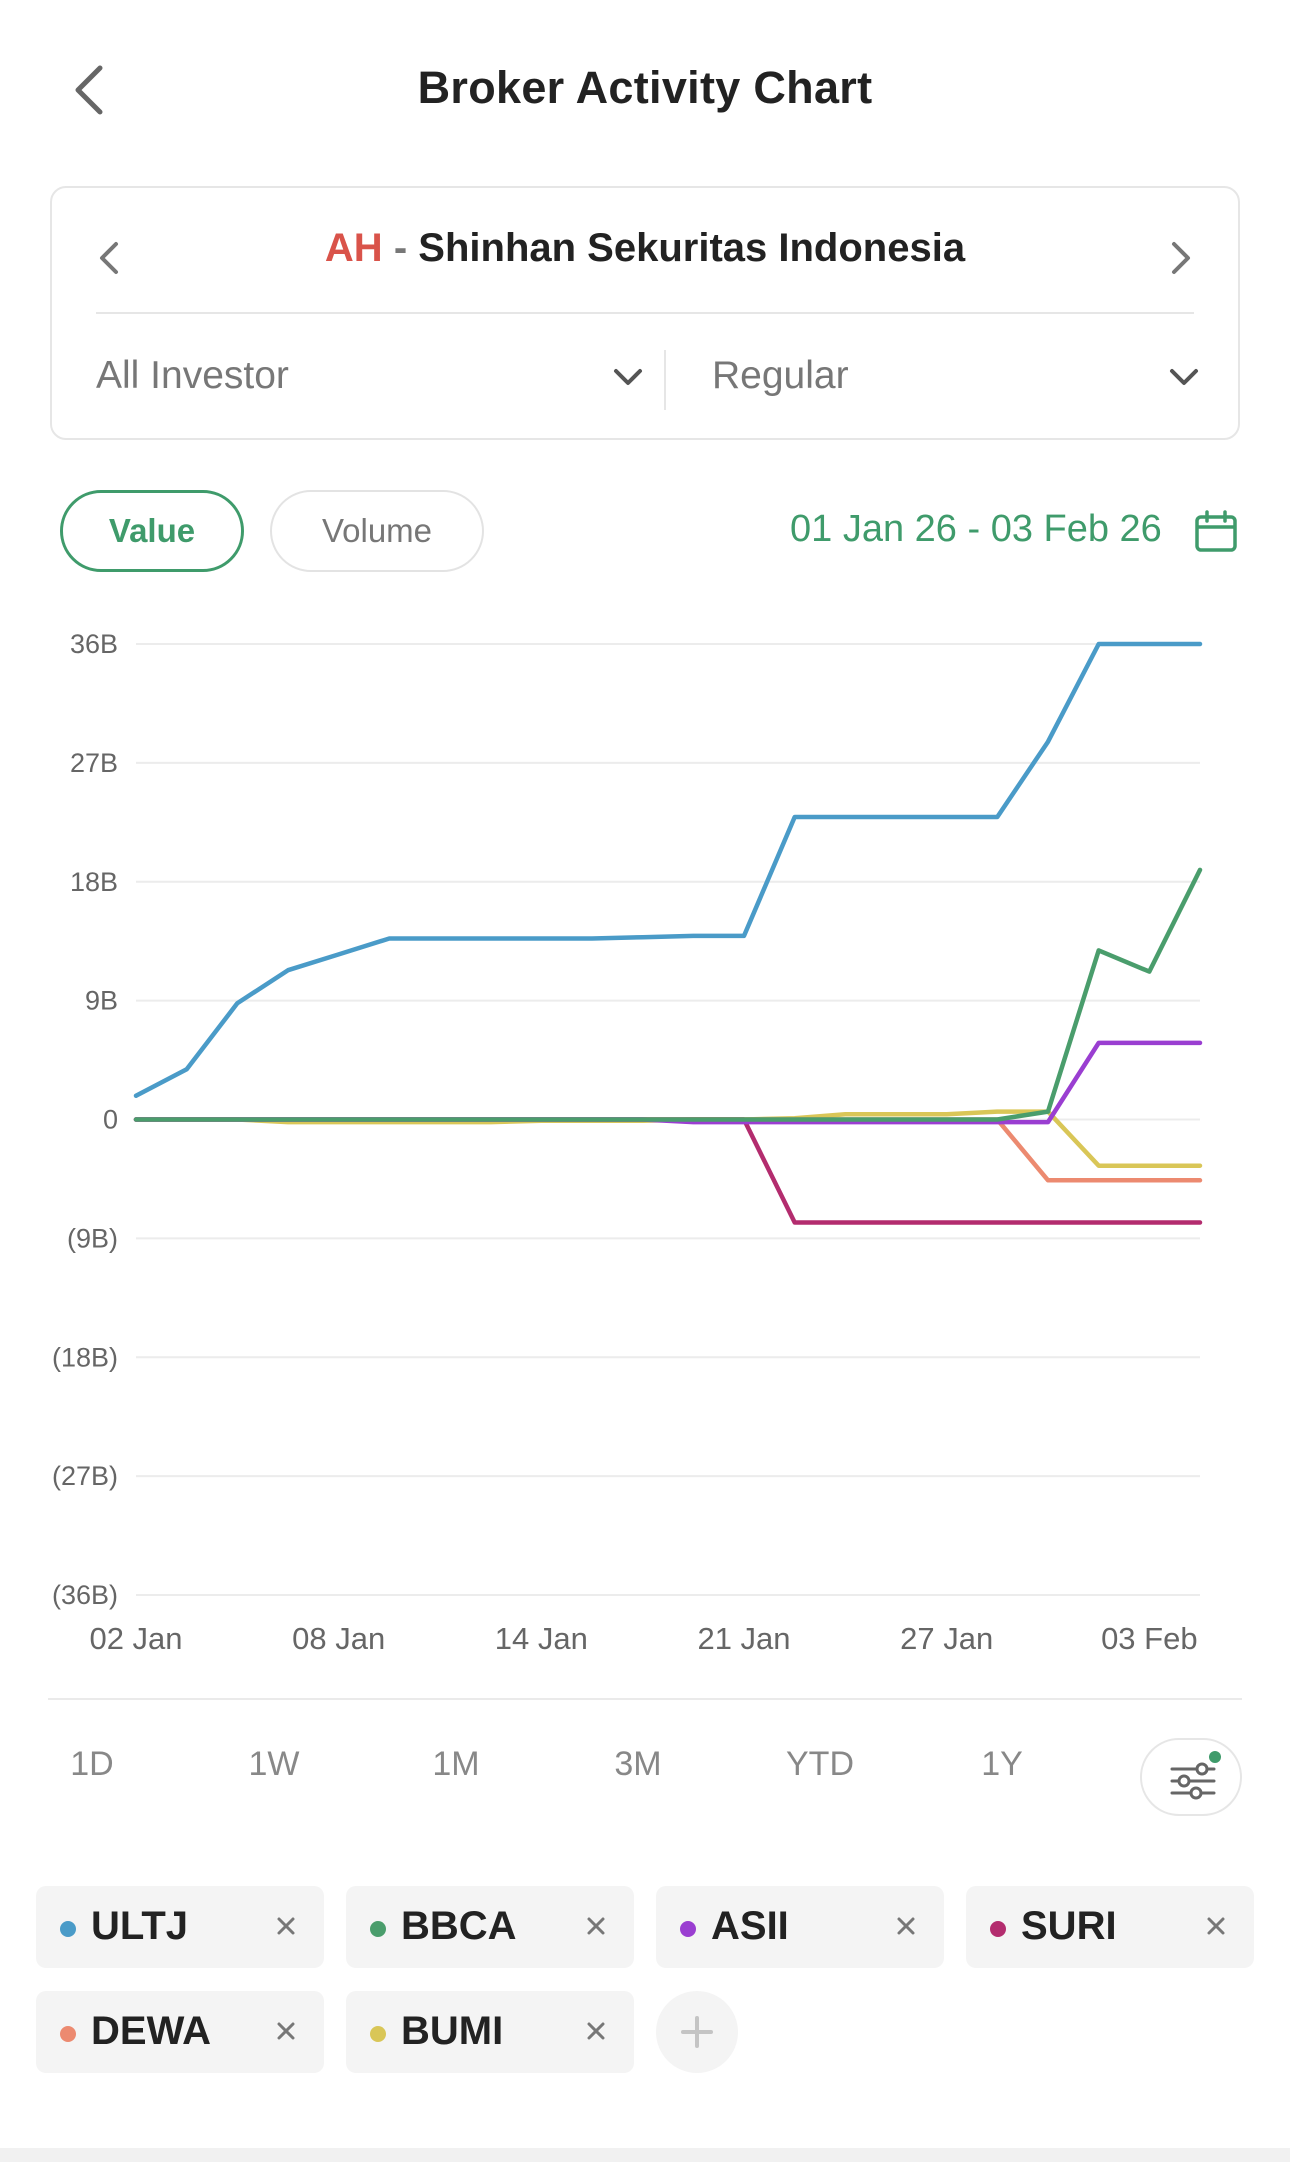  I want to click on plus-icon, so click(697, 2032).